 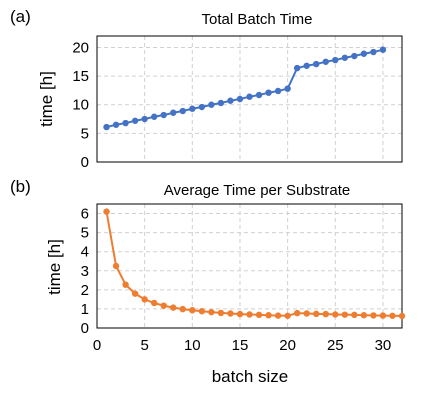 What do you see at coordinates (20, 16) in the screenshot?
I see `panel-a-label: (a)` at bounding box center [20, 16].